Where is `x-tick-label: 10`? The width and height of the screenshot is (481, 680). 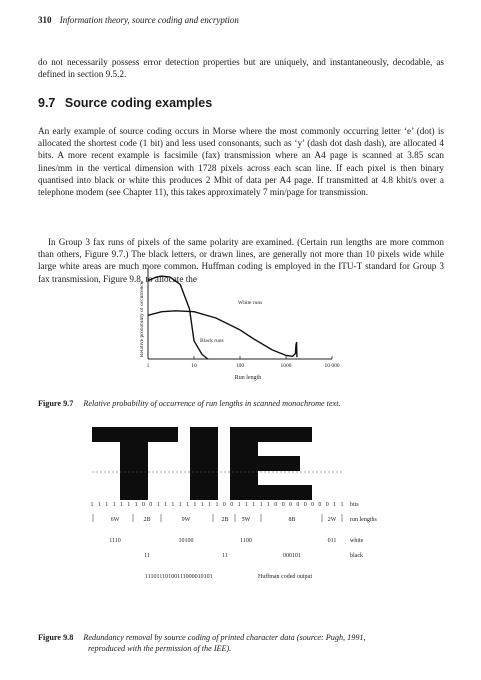 x-tick-label: 10 is located at coordinates (194, 366).